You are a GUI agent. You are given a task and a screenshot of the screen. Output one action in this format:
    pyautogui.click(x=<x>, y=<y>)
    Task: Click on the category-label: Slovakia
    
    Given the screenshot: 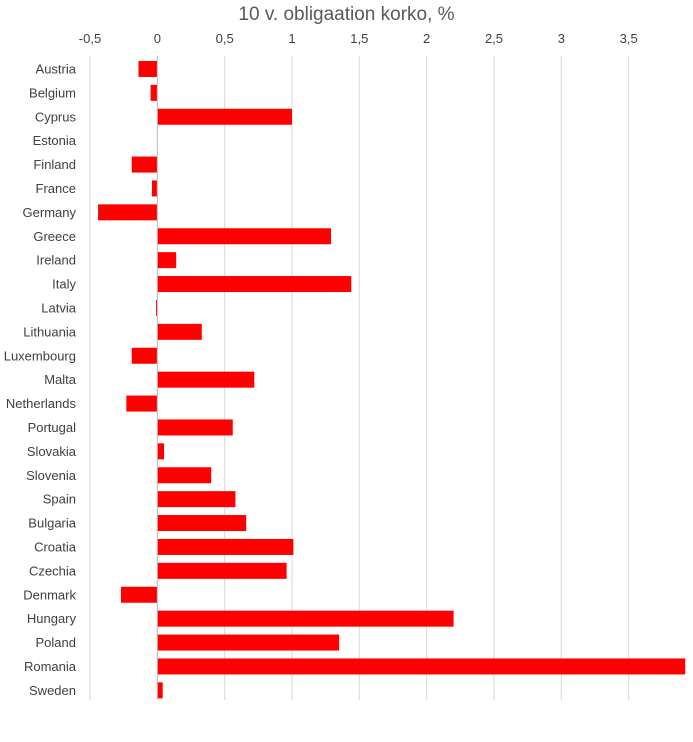 What is the action you would take?
    pyautogui.click(x=52, y=451)
    